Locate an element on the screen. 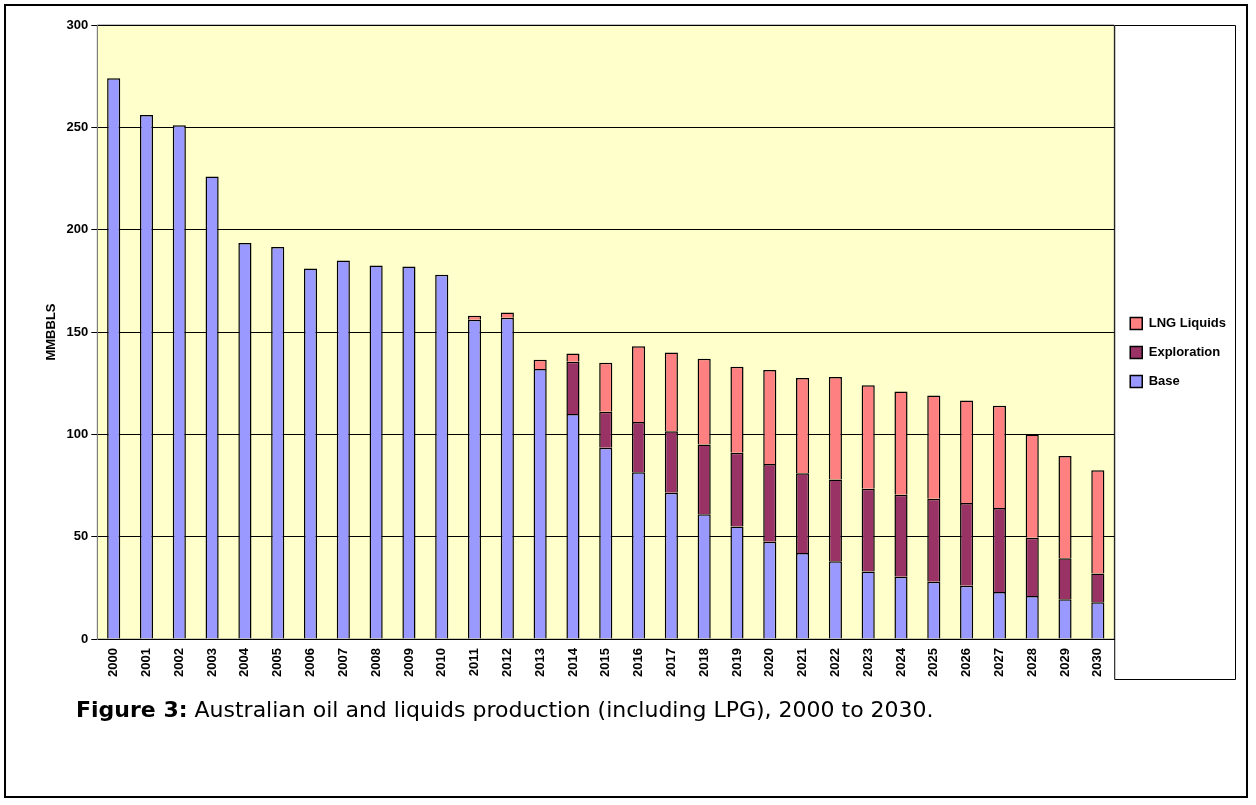 The width and height of the screenshot is (1256, 805). x-tick-label: 2019 is located at coordinates (736, 662).